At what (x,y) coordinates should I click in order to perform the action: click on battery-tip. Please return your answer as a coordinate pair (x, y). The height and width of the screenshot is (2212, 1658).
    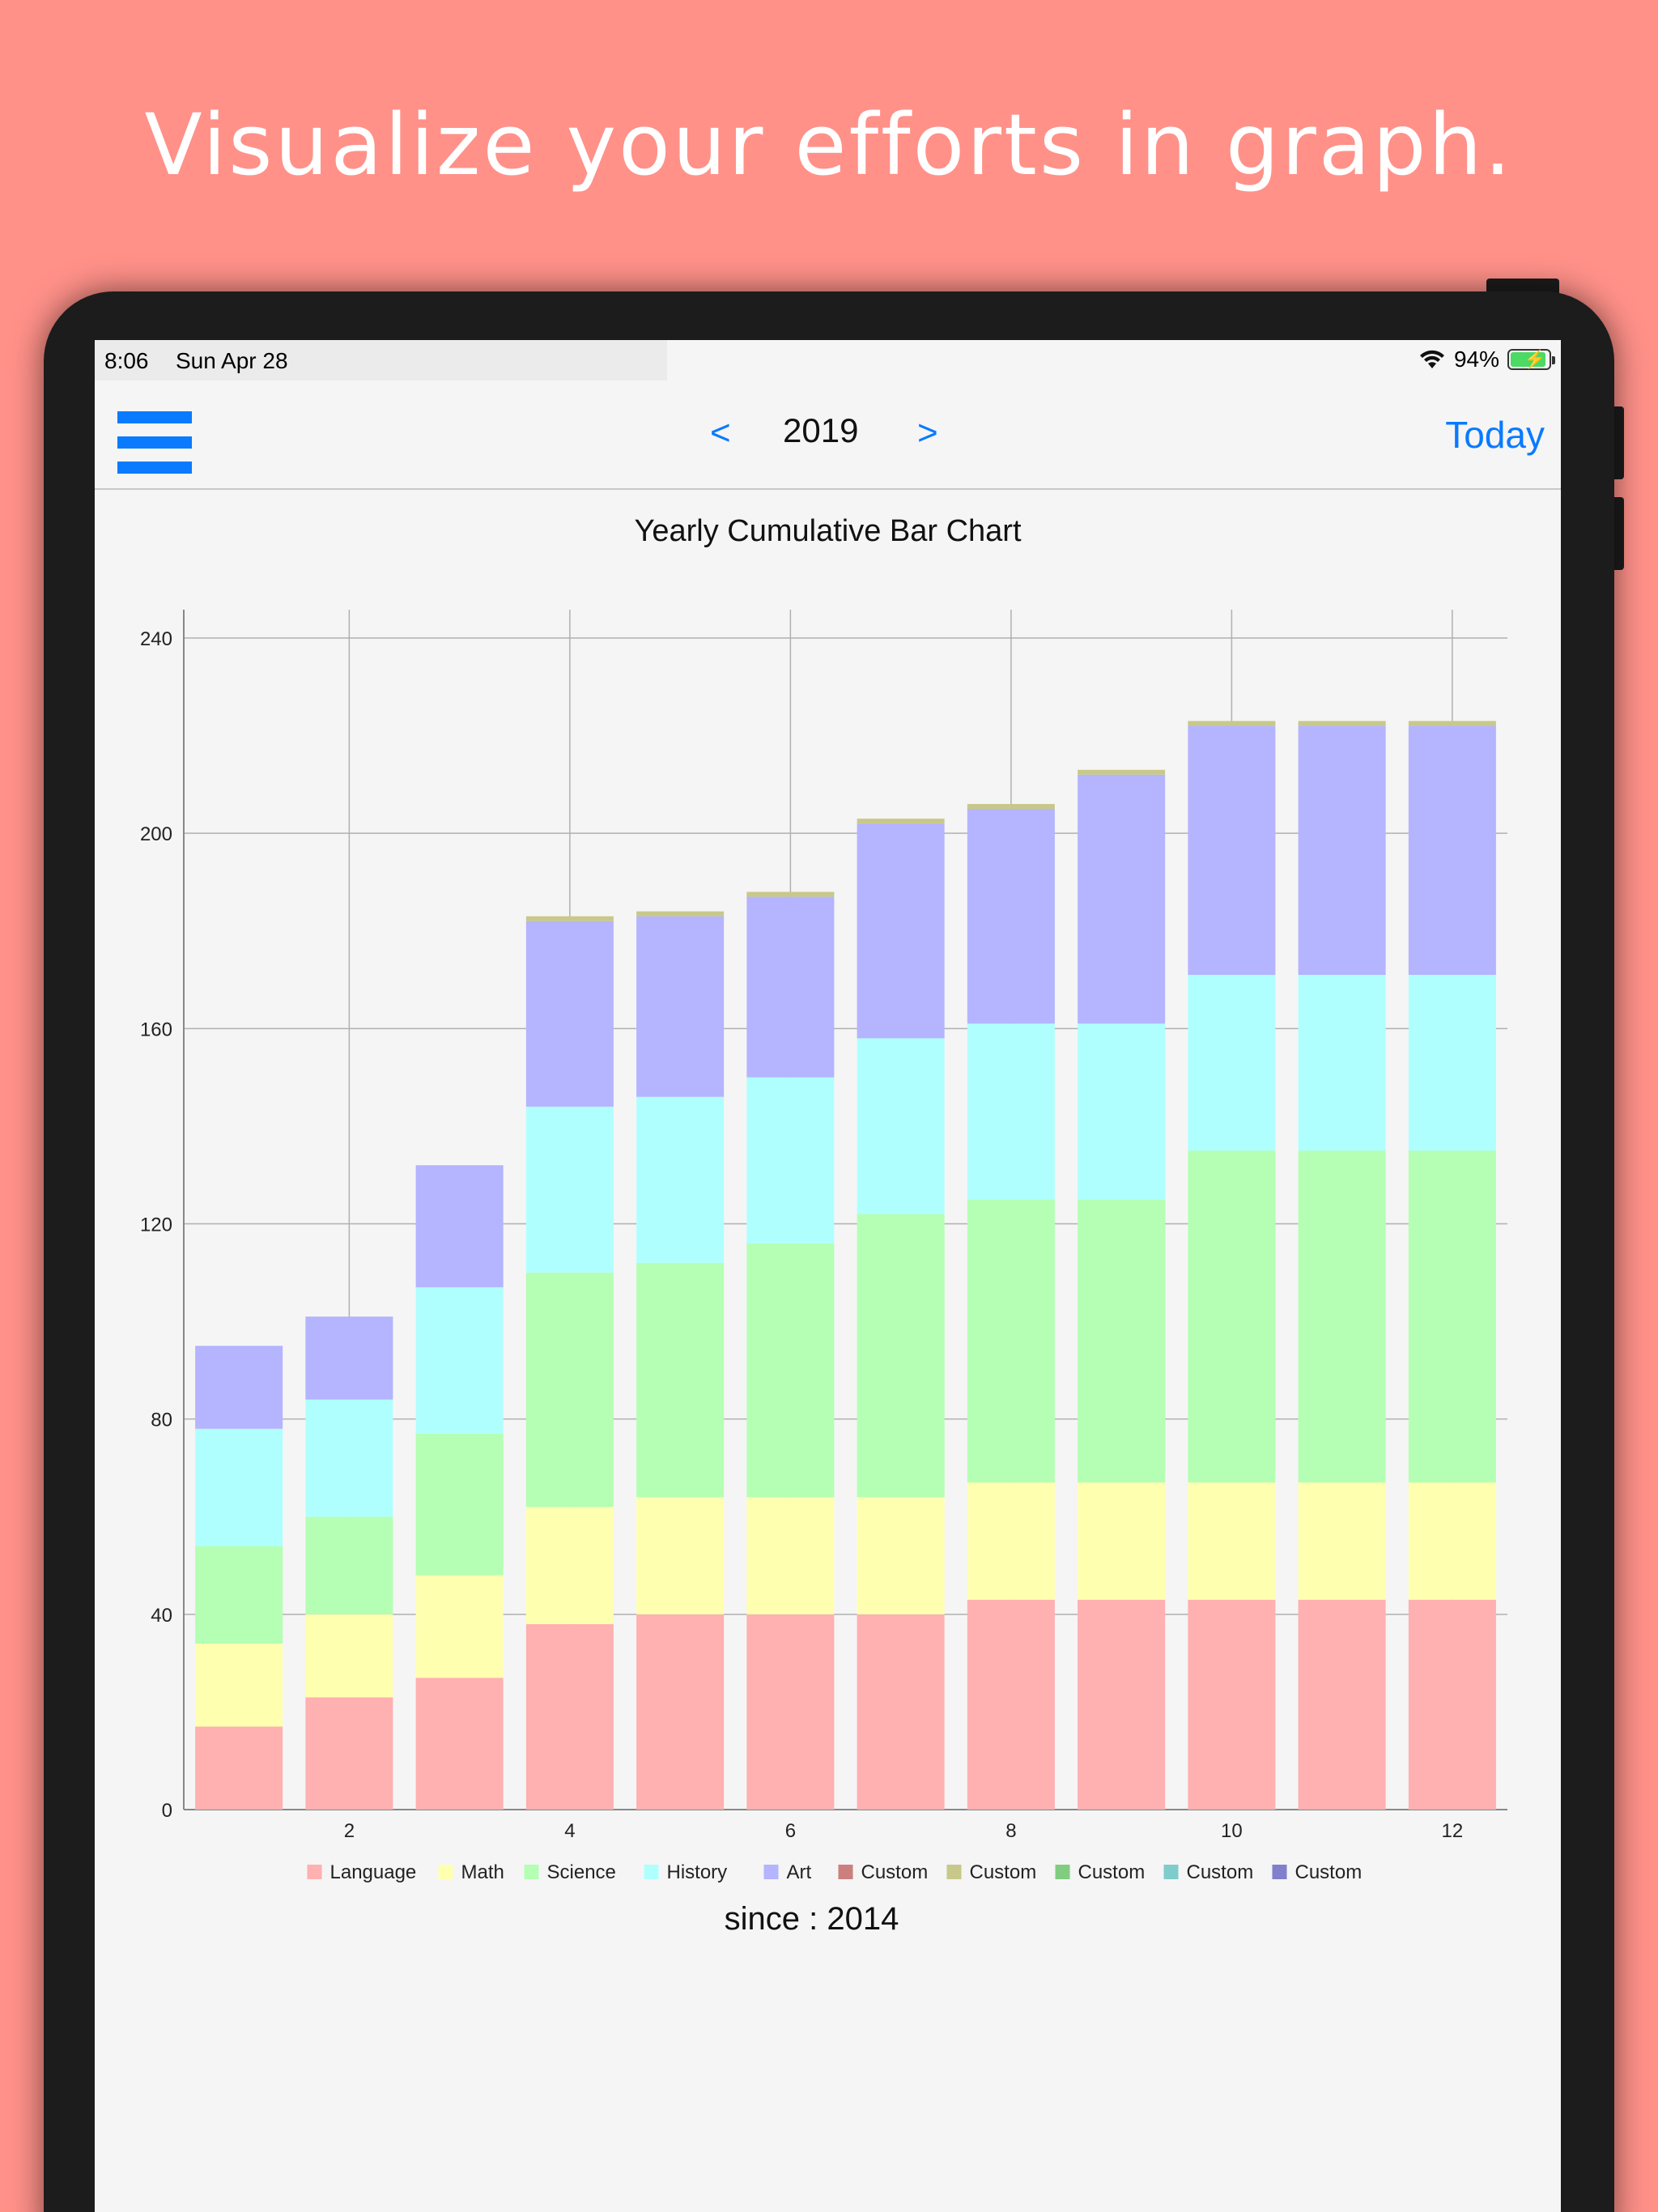
    Looking at the image, I should click on (1553, 360).